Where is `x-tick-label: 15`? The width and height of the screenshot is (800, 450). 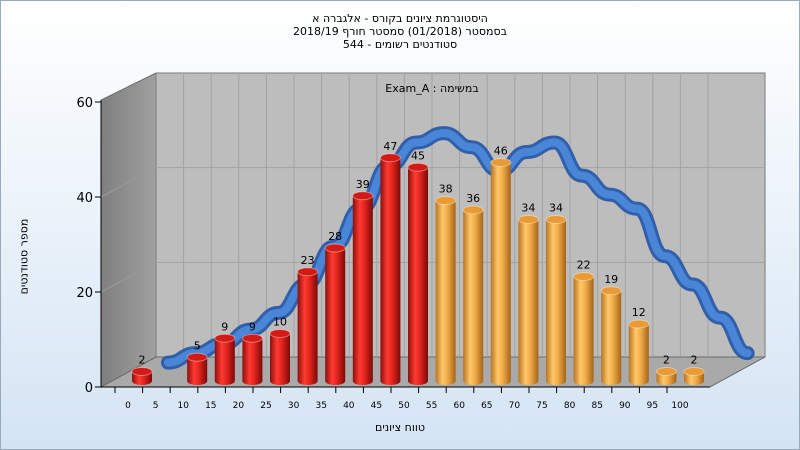
x-tick-label: 15 is located at coordinates (210, 406).